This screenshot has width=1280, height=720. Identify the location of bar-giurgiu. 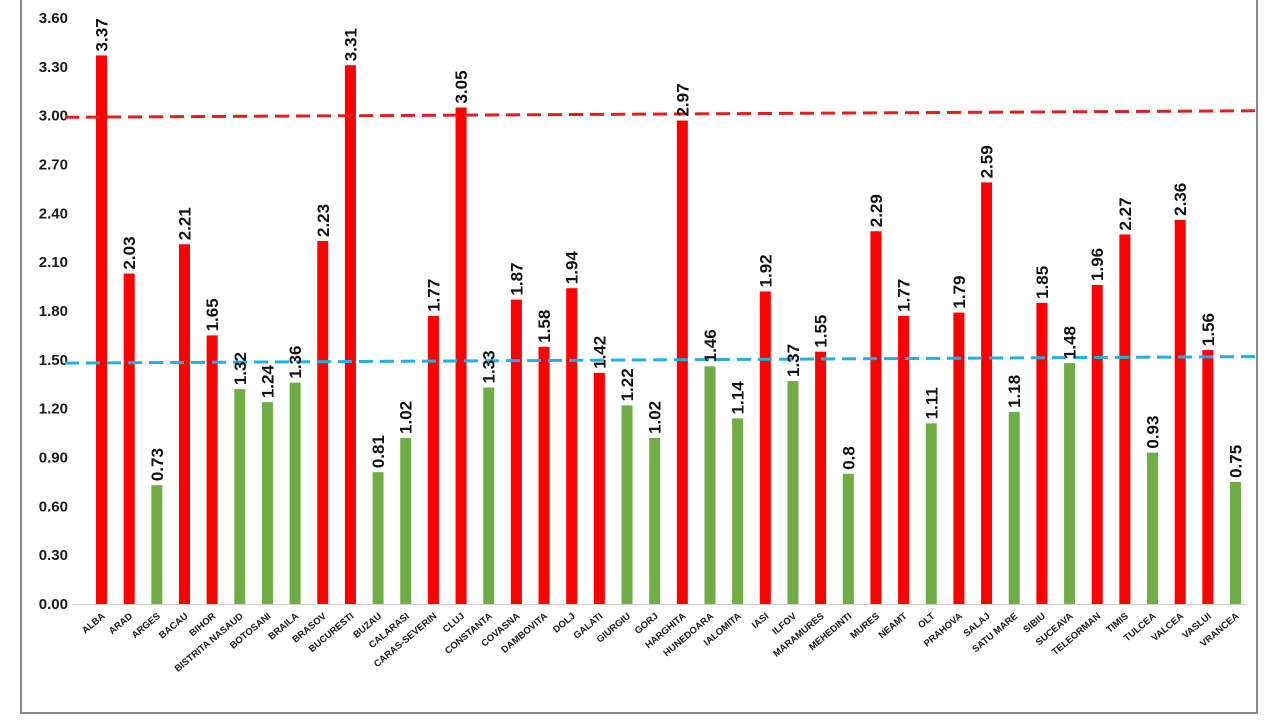
(627, 504).